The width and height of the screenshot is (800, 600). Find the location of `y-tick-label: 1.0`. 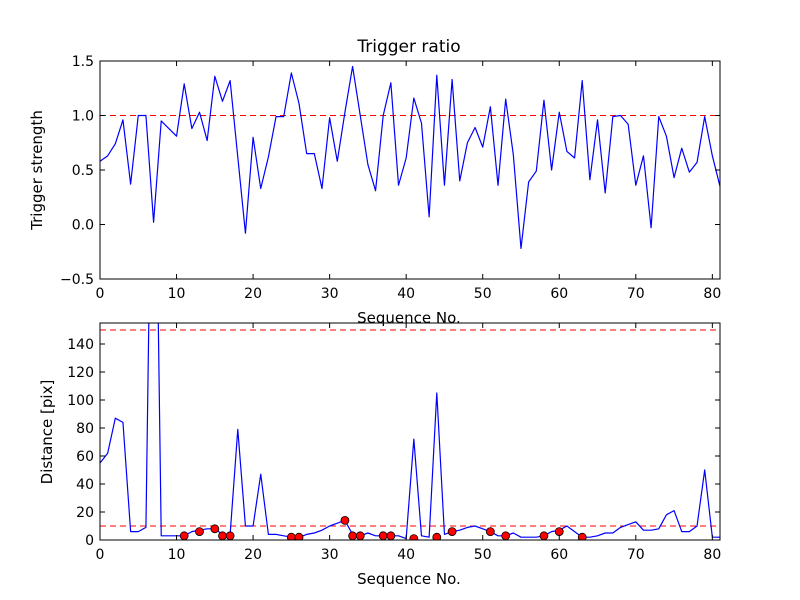

y-tick-label: 1.0 is located at coordinates (83, 117).